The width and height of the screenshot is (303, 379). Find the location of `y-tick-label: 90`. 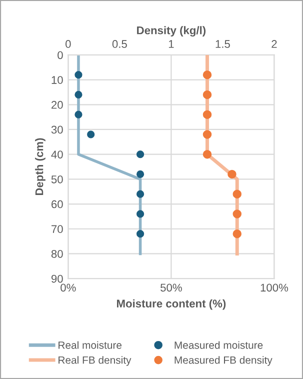

y-tick-label: 90 is located at coordinates (57, 278).